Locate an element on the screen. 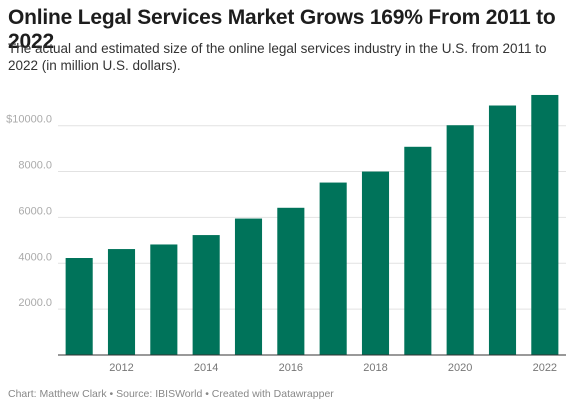 The height and width of the screenshot is (410, 575). bar-2018 is located at coordinates (375, 263).